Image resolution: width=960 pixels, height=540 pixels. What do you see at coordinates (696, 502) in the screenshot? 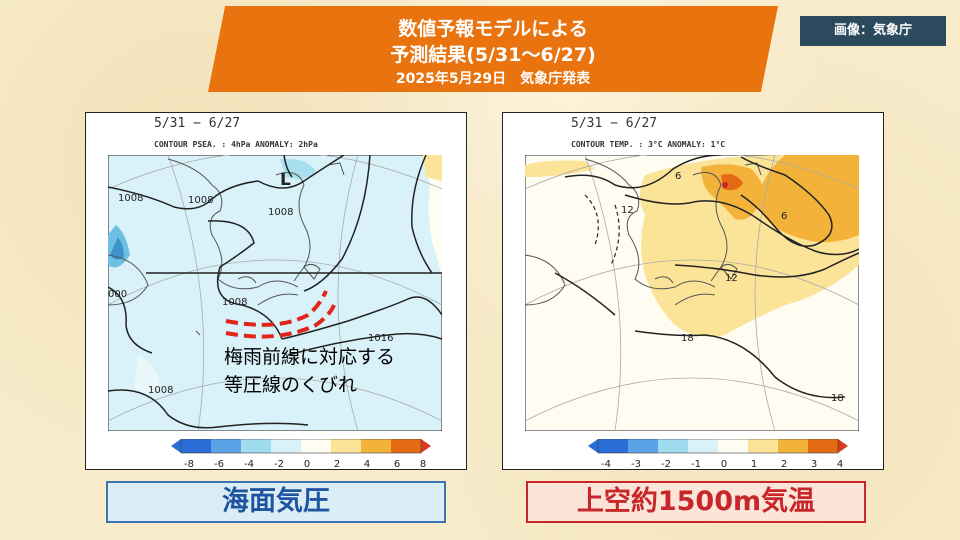
I see `upper-air-temperature-caption: 上空約1500m気温` at bounding box center [696, 502].